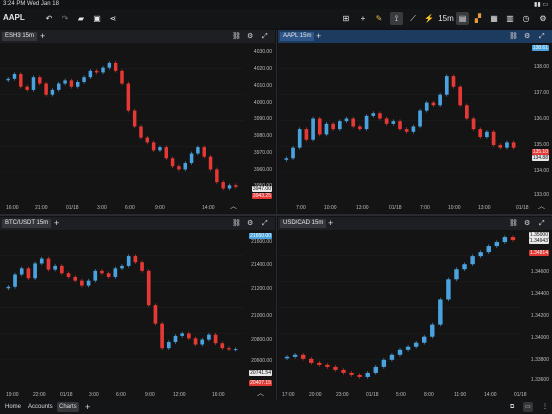  I want to click on layout-icon: ▤, so click(462, 18).